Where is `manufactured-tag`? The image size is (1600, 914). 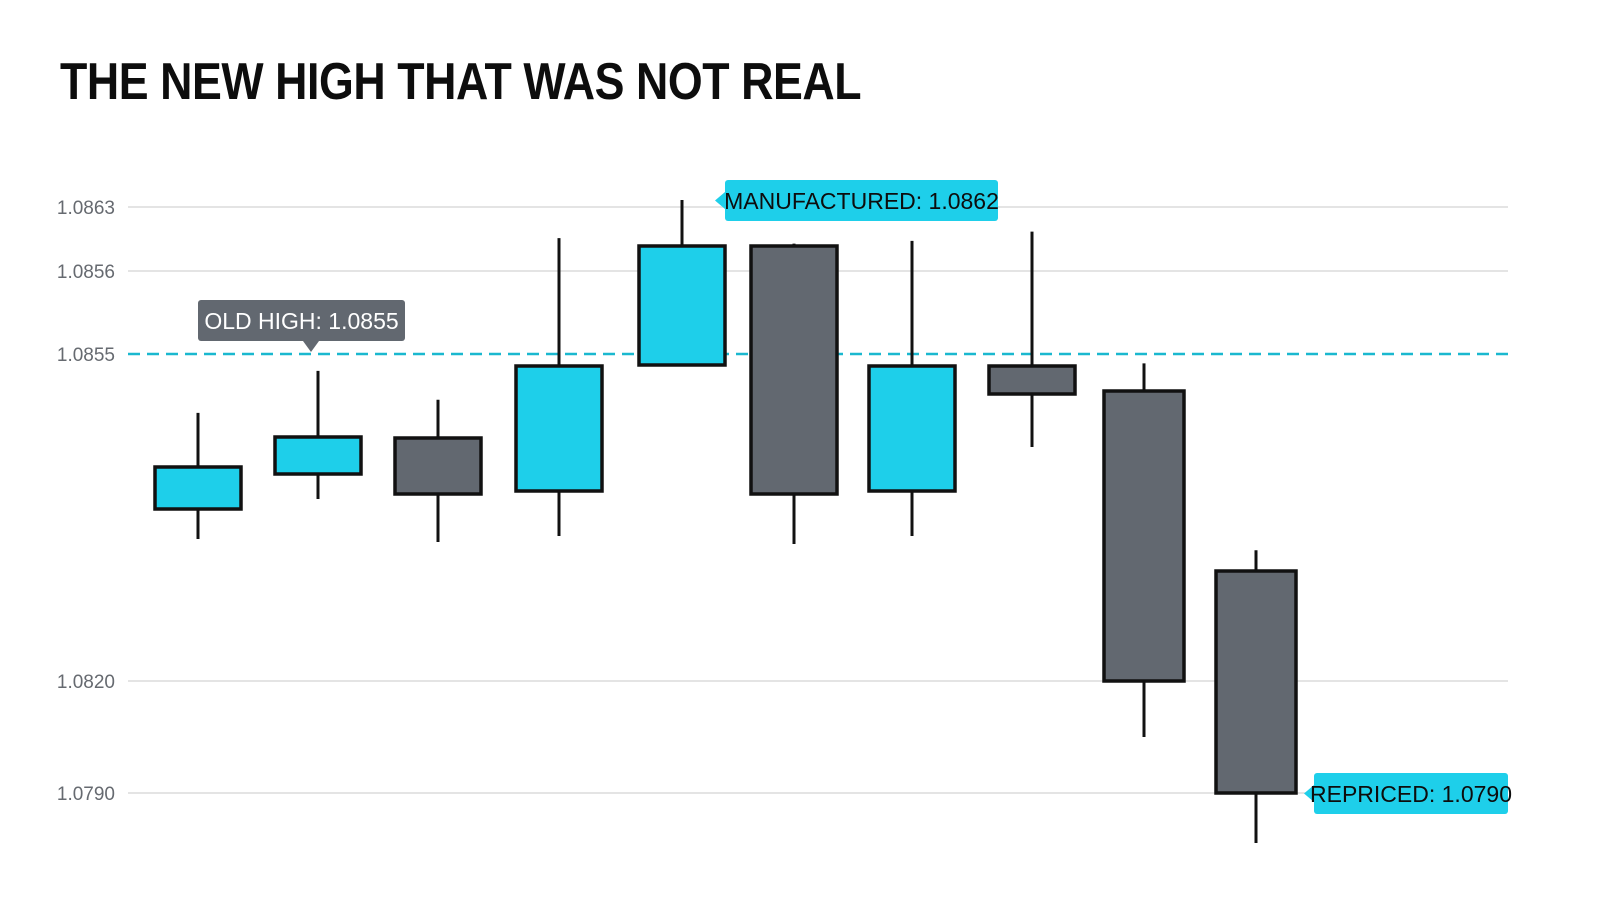 manufactured-tag is located at coordinates (861, 200).